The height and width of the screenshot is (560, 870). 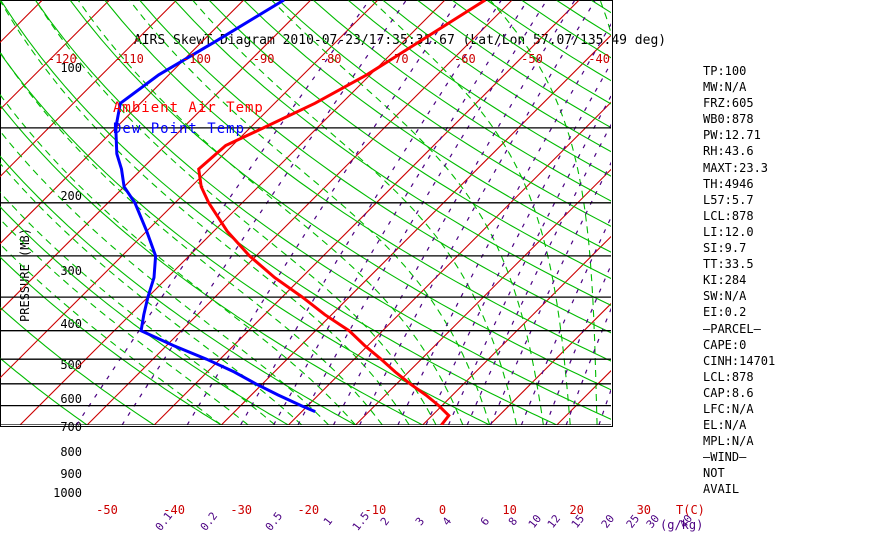 What do you see at coordinates (725, 71) in the screenshot?
I see `stat-item: TP:100` at bounding box center [725, 71].